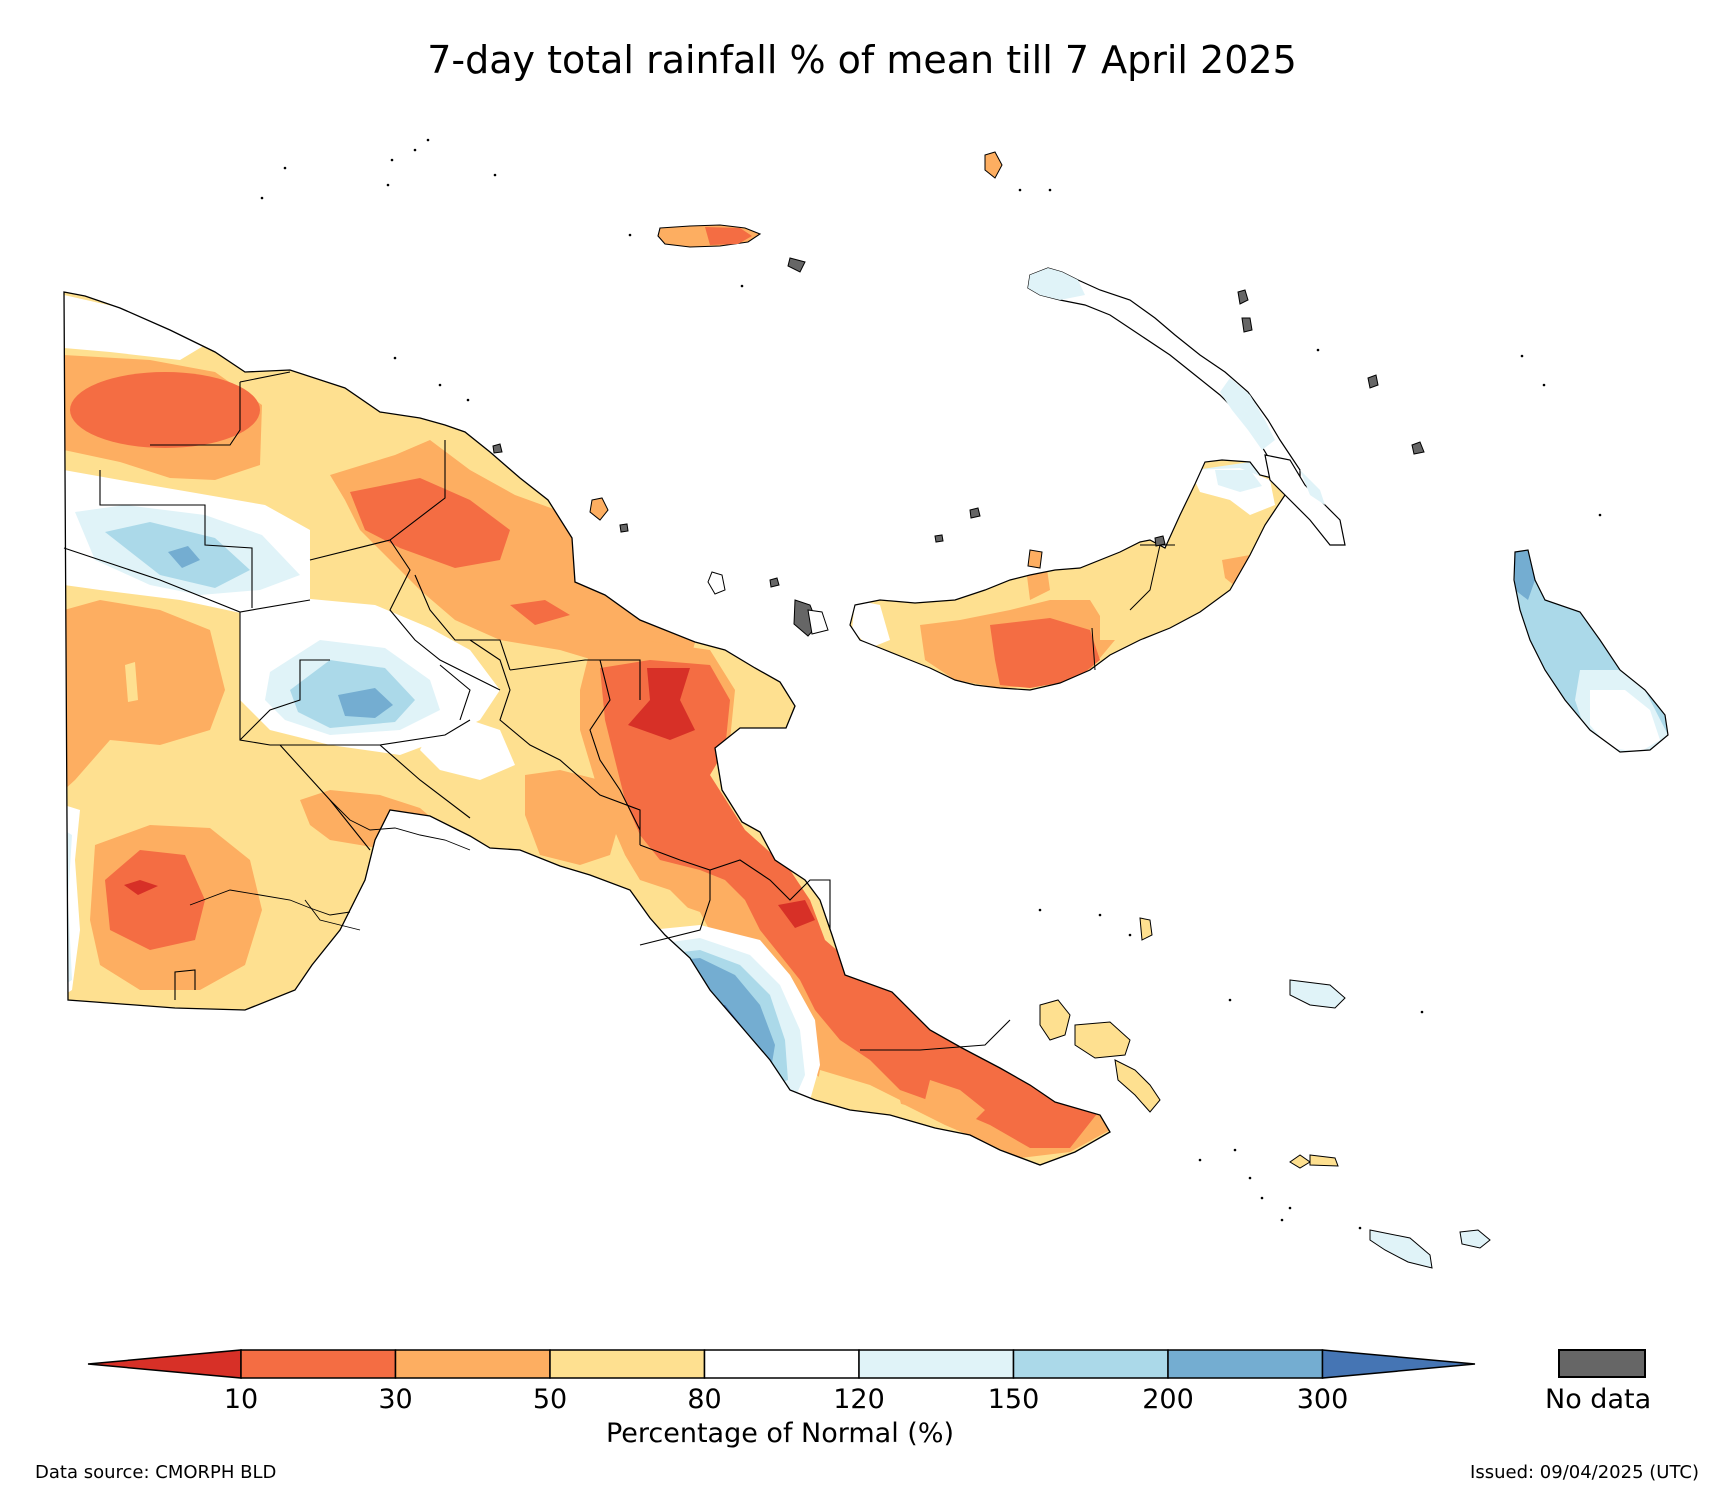 This screenshot has width=1724, height=1494. What do you see at coordinates (1067, 575) in the screenshot?
I see `new-britain-rainfall` at bounding box center [1067, 575].